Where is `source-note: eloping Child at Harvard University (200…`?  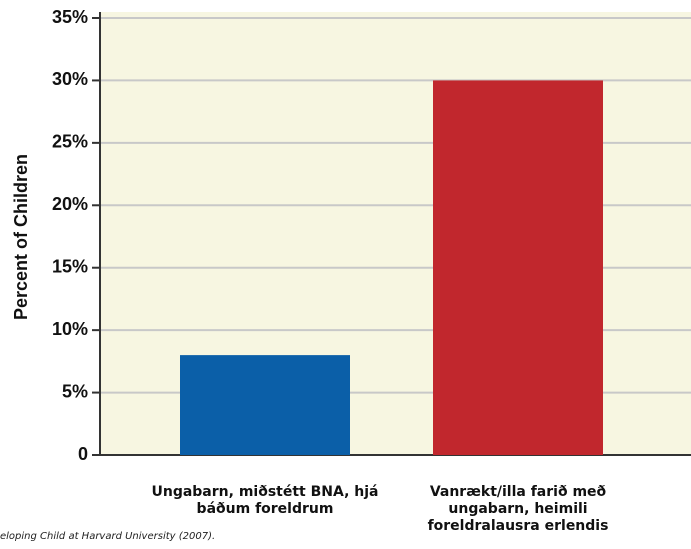
source-note: eloping Child at Harvard University (200… is located at coordinates (108, 536).